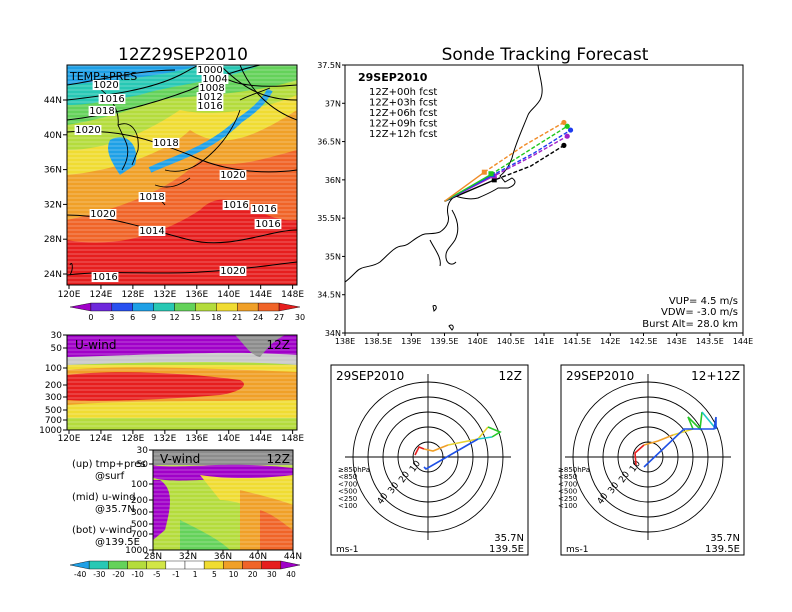 This screenshot has width=792, height=612. Describe the element at coordinates (53, 421) in the screenshot. I see `u-pressure-tick-label: 700` at that location.